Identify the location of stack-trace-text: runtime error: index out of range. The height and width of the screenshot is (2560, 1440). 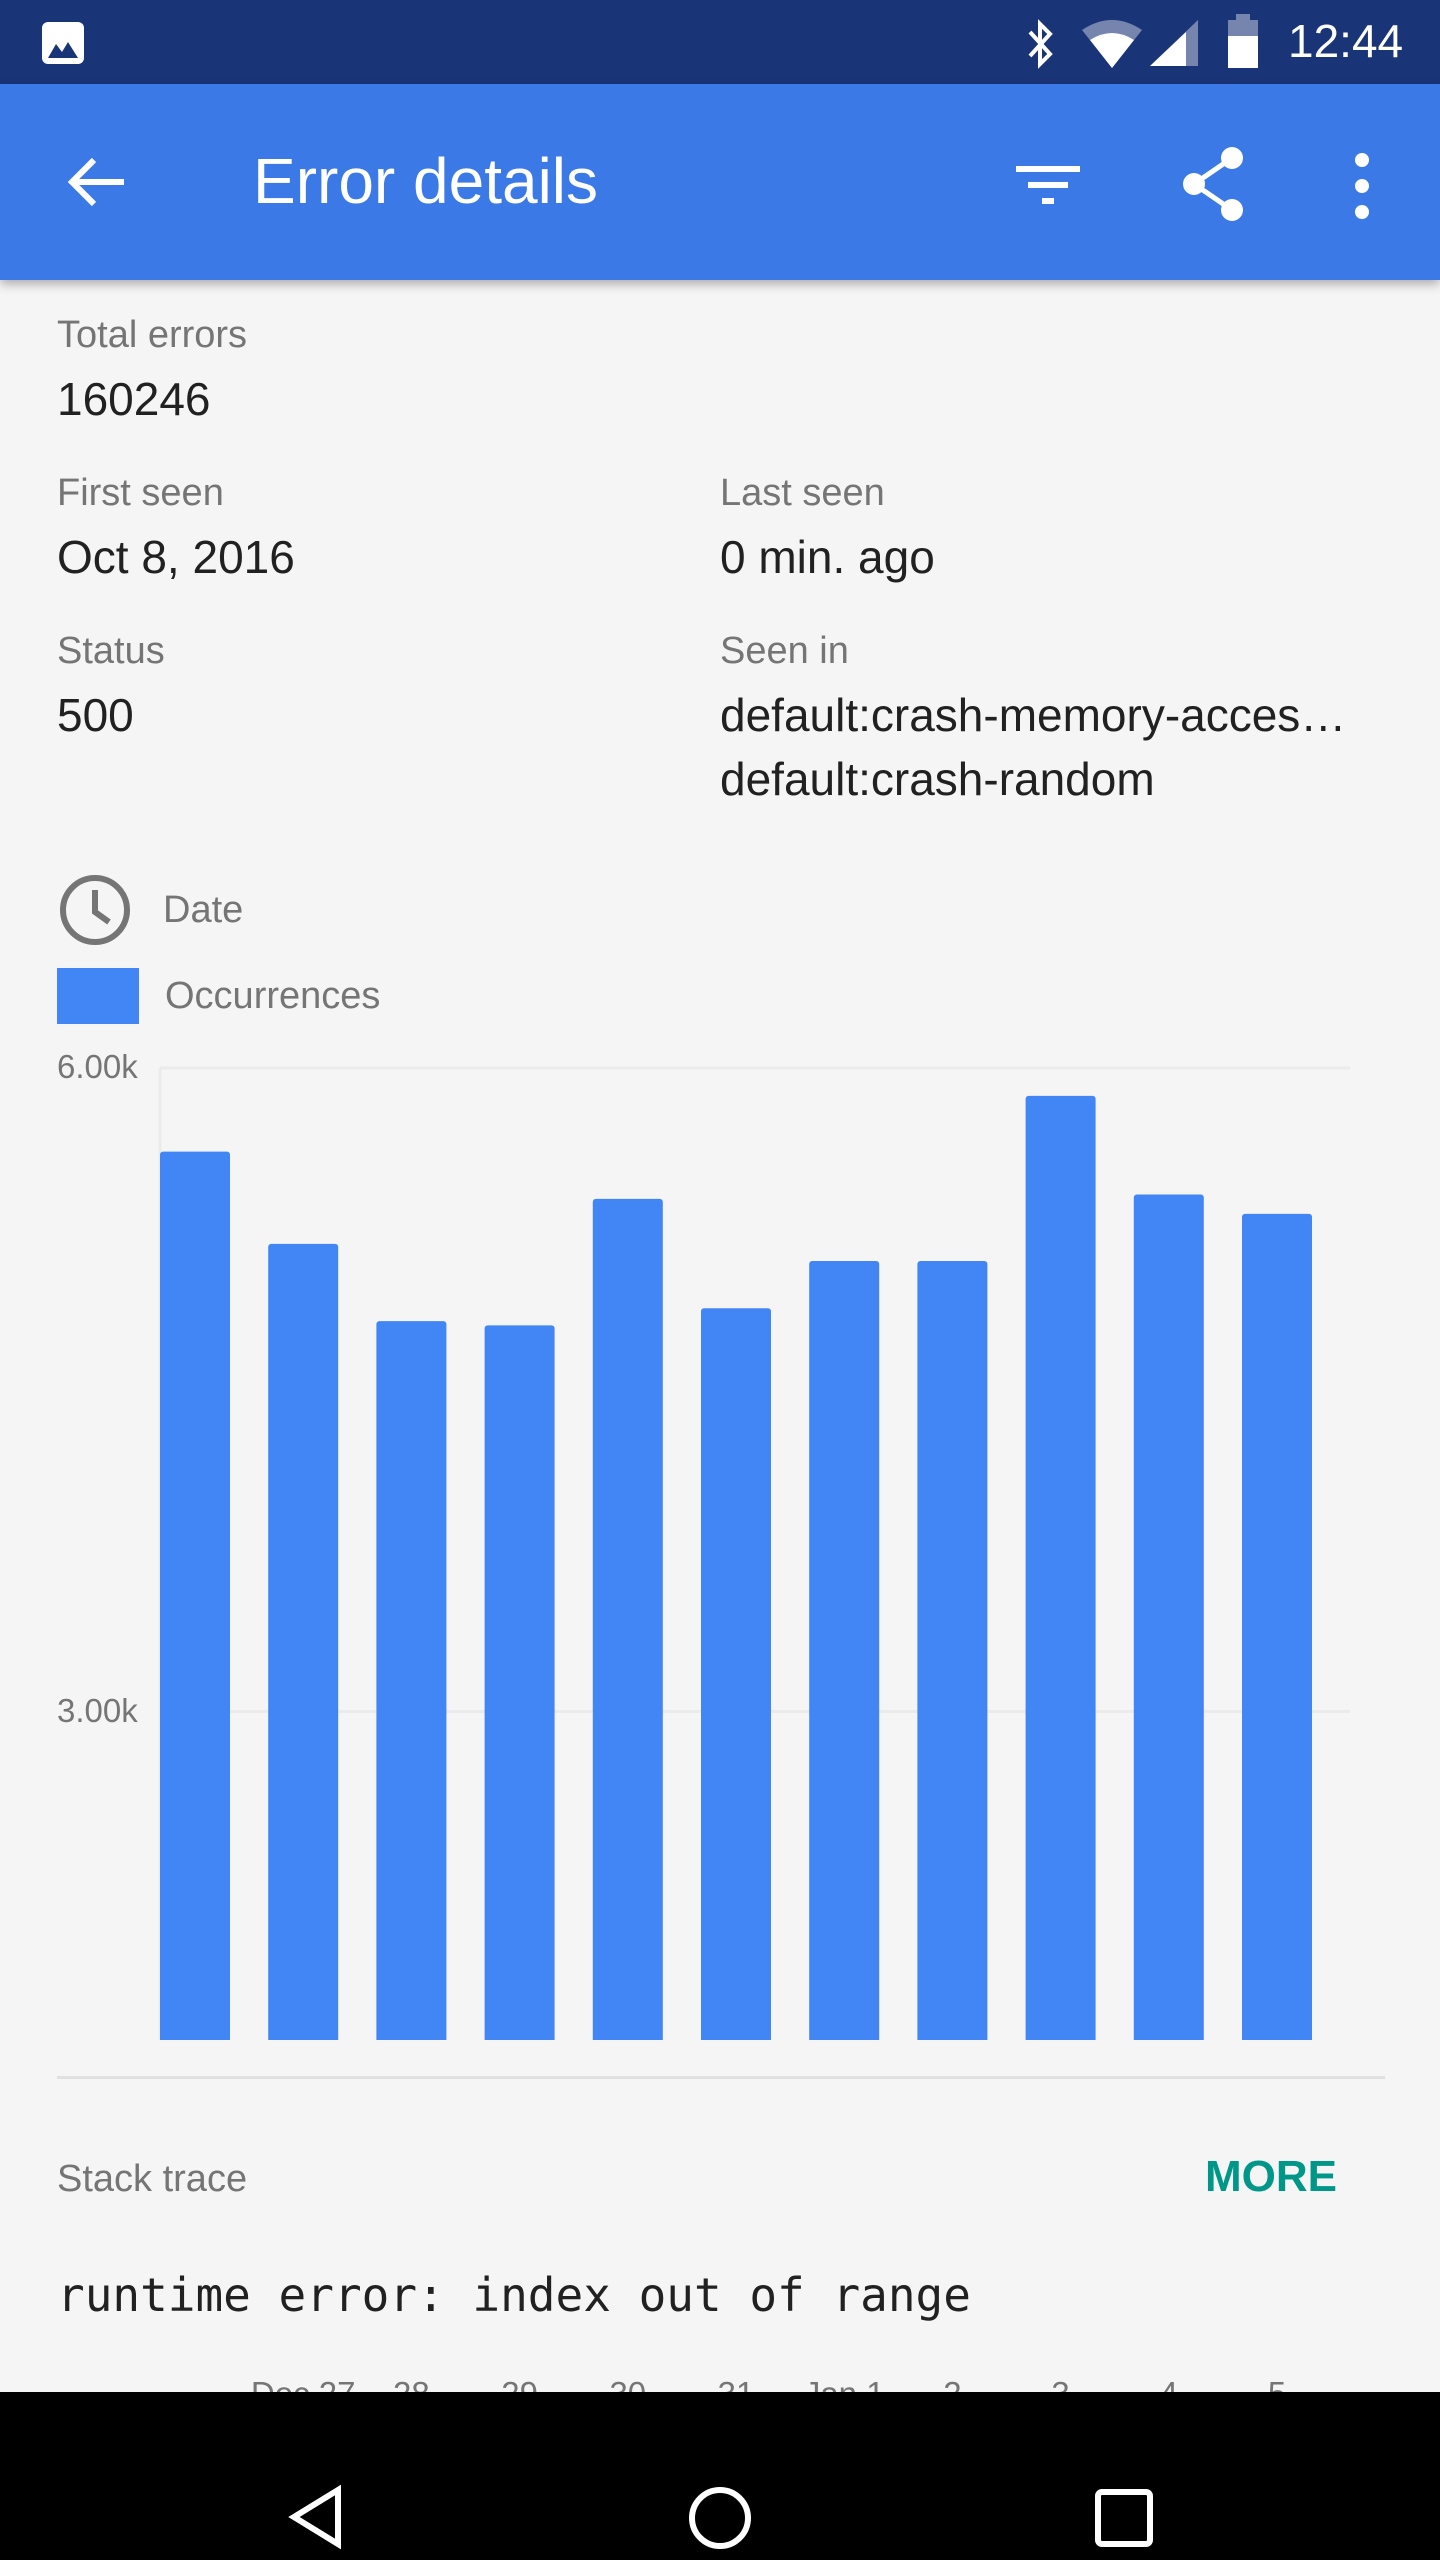
(514, 2295).